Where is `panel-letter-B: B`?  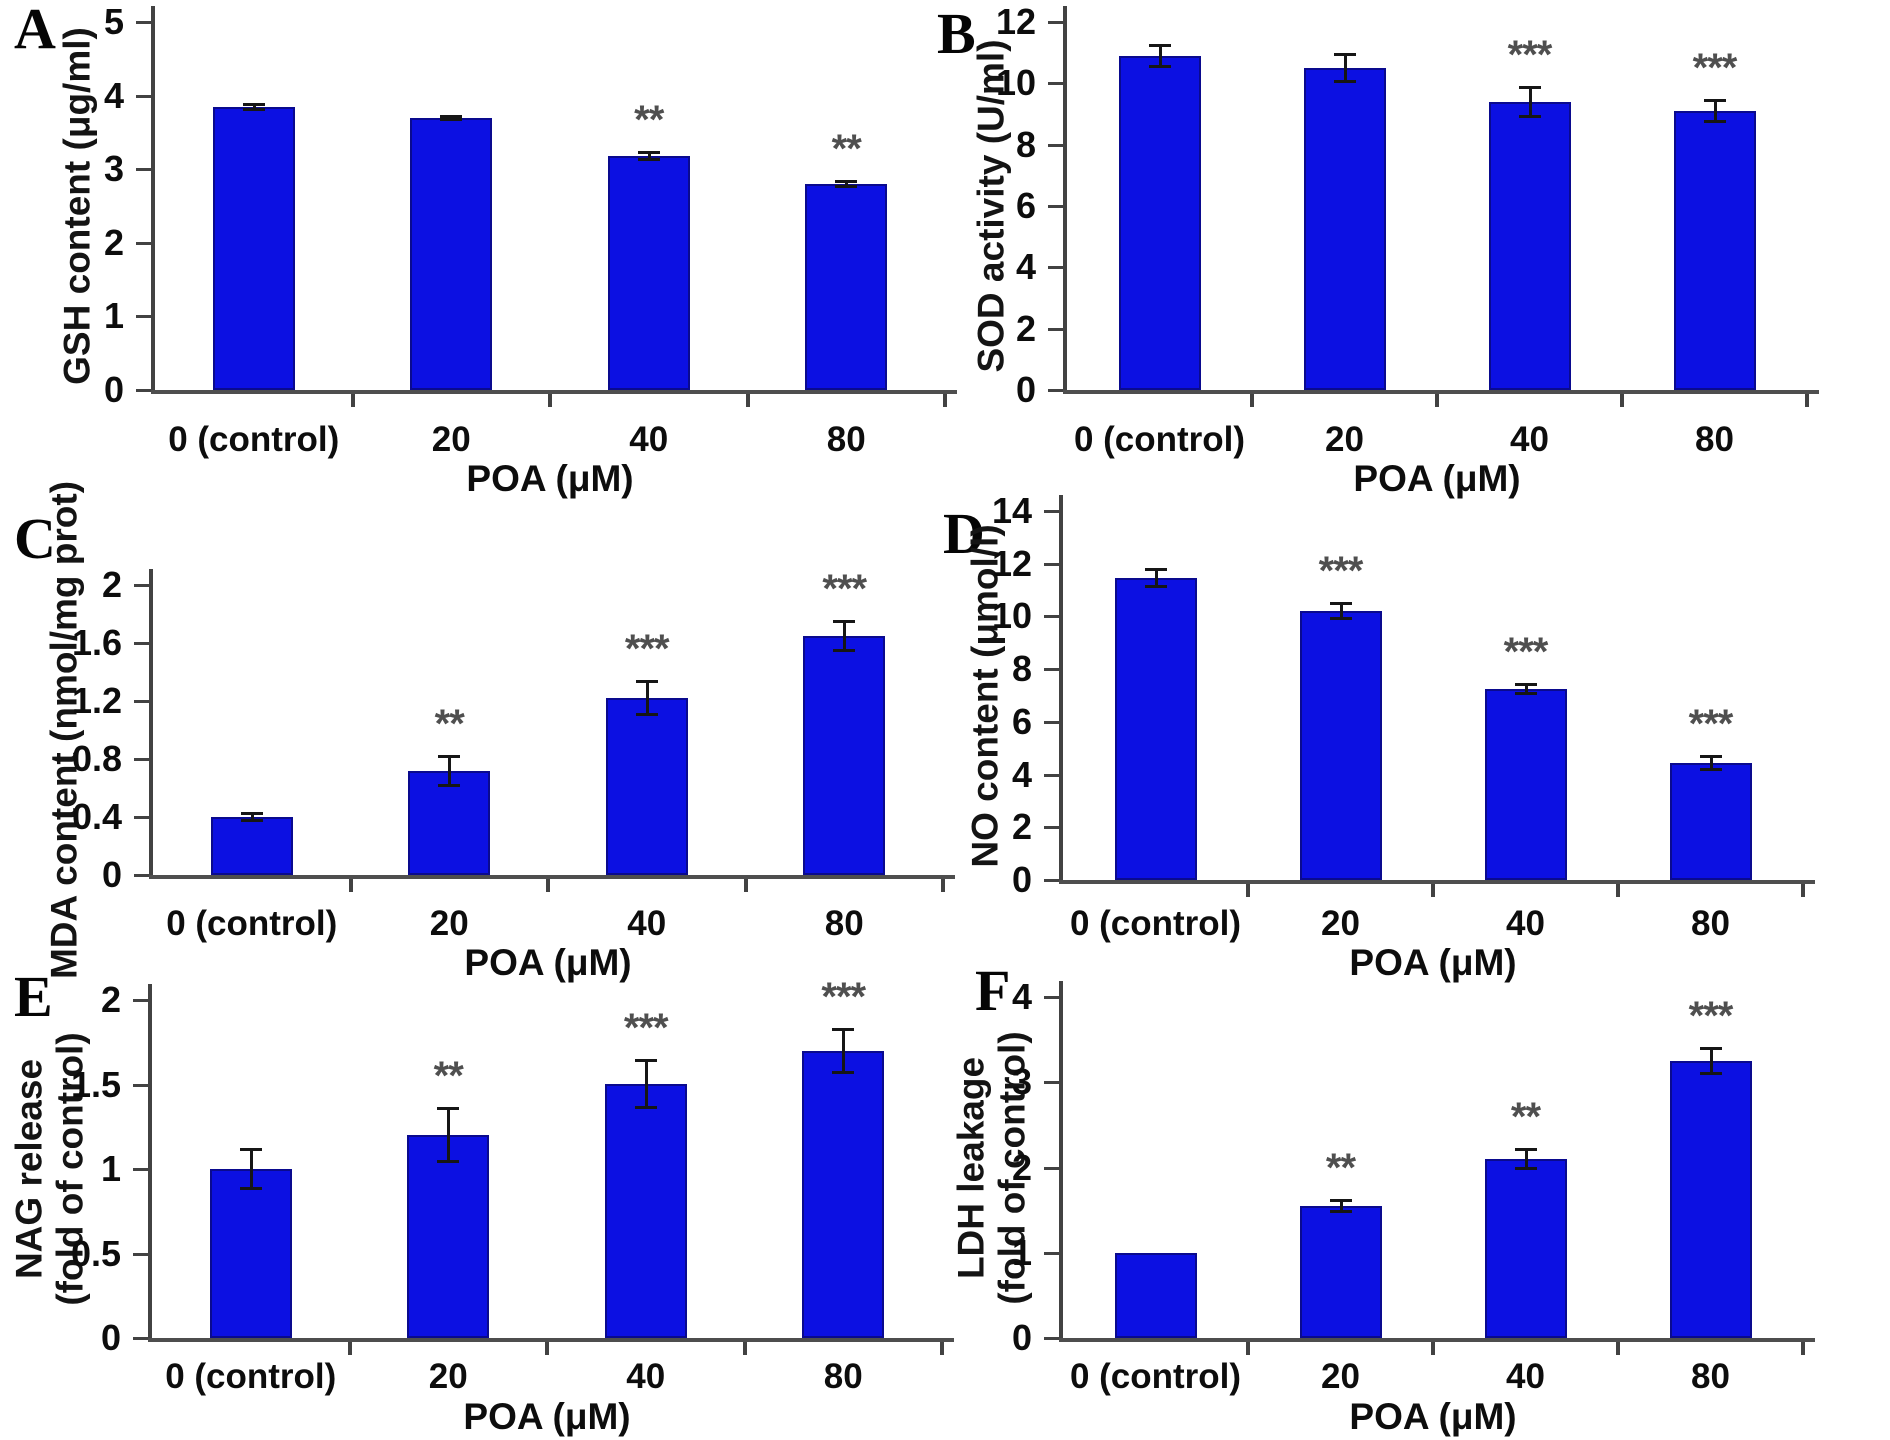
panel-letter-B: B is located at coordinates (956, 33).